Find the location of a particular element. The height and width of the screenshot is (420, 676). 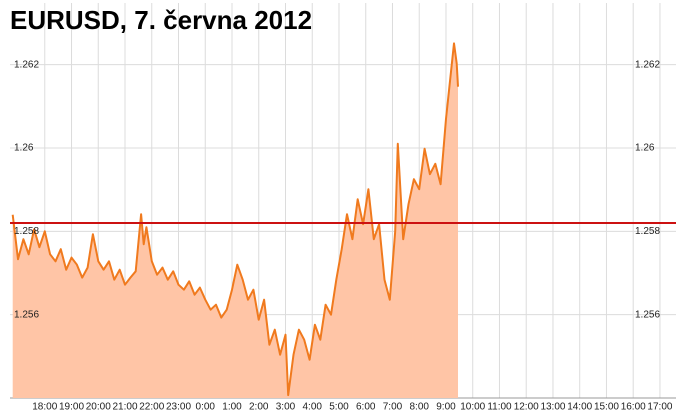

x-tick-label: 3:00 is located at coordinates (286, 407).